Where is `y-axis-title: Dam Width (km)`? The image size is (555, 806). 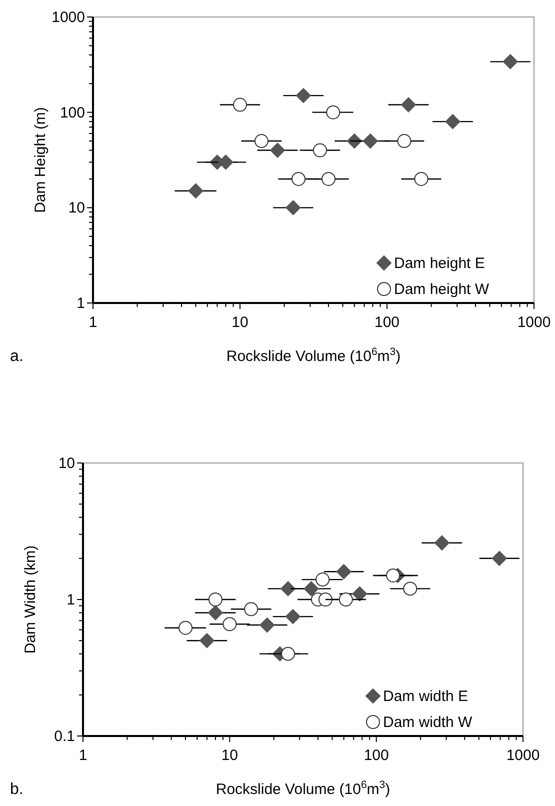
y-axis-title: Dam Width (km) is located at coordinates (30, 599).